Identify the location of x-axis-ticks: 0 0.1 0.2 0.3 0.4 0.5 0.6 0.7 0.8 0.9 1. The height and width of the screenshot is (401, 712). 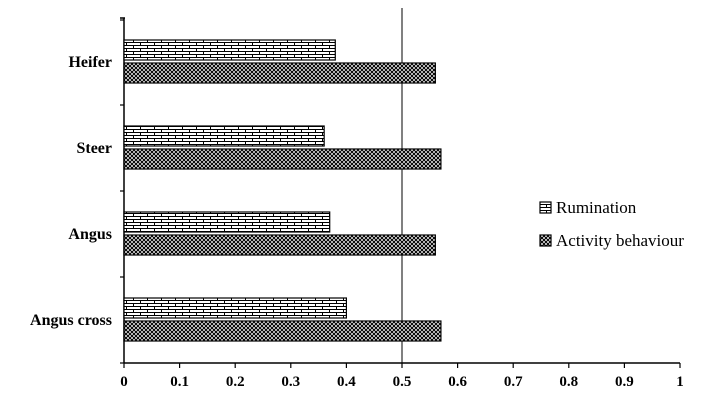
(402, 376).